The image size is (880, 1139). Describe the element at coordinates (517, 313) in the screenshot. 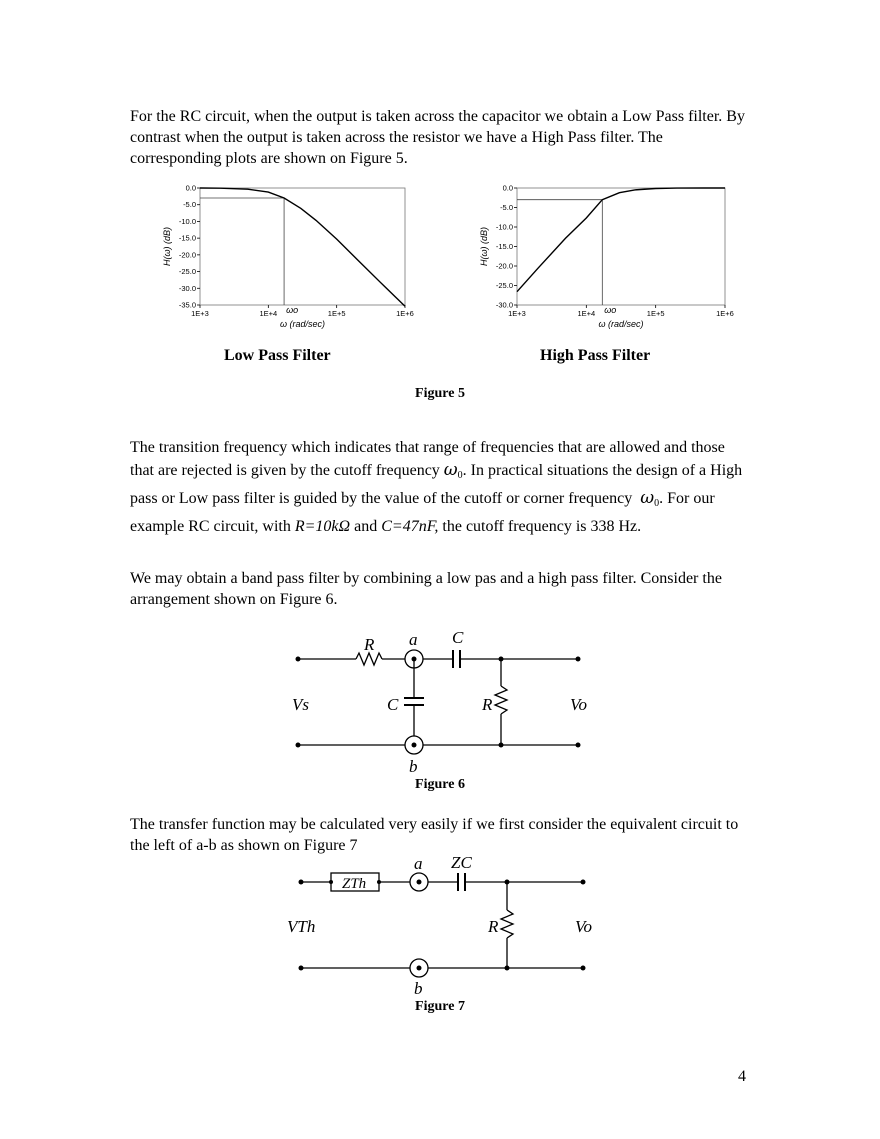

I see `chart1-x-tick-label-0: 1E+3` at that location.